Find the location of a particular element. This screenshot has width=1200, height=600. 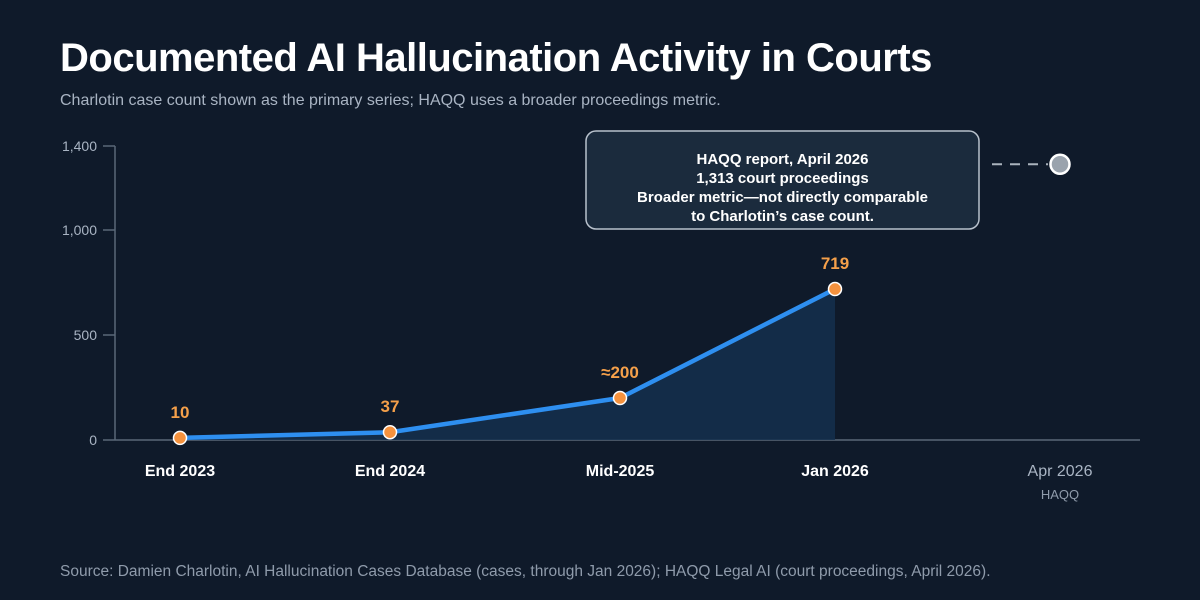

y-tick-label: 500 is located at coordinates (86, 335).